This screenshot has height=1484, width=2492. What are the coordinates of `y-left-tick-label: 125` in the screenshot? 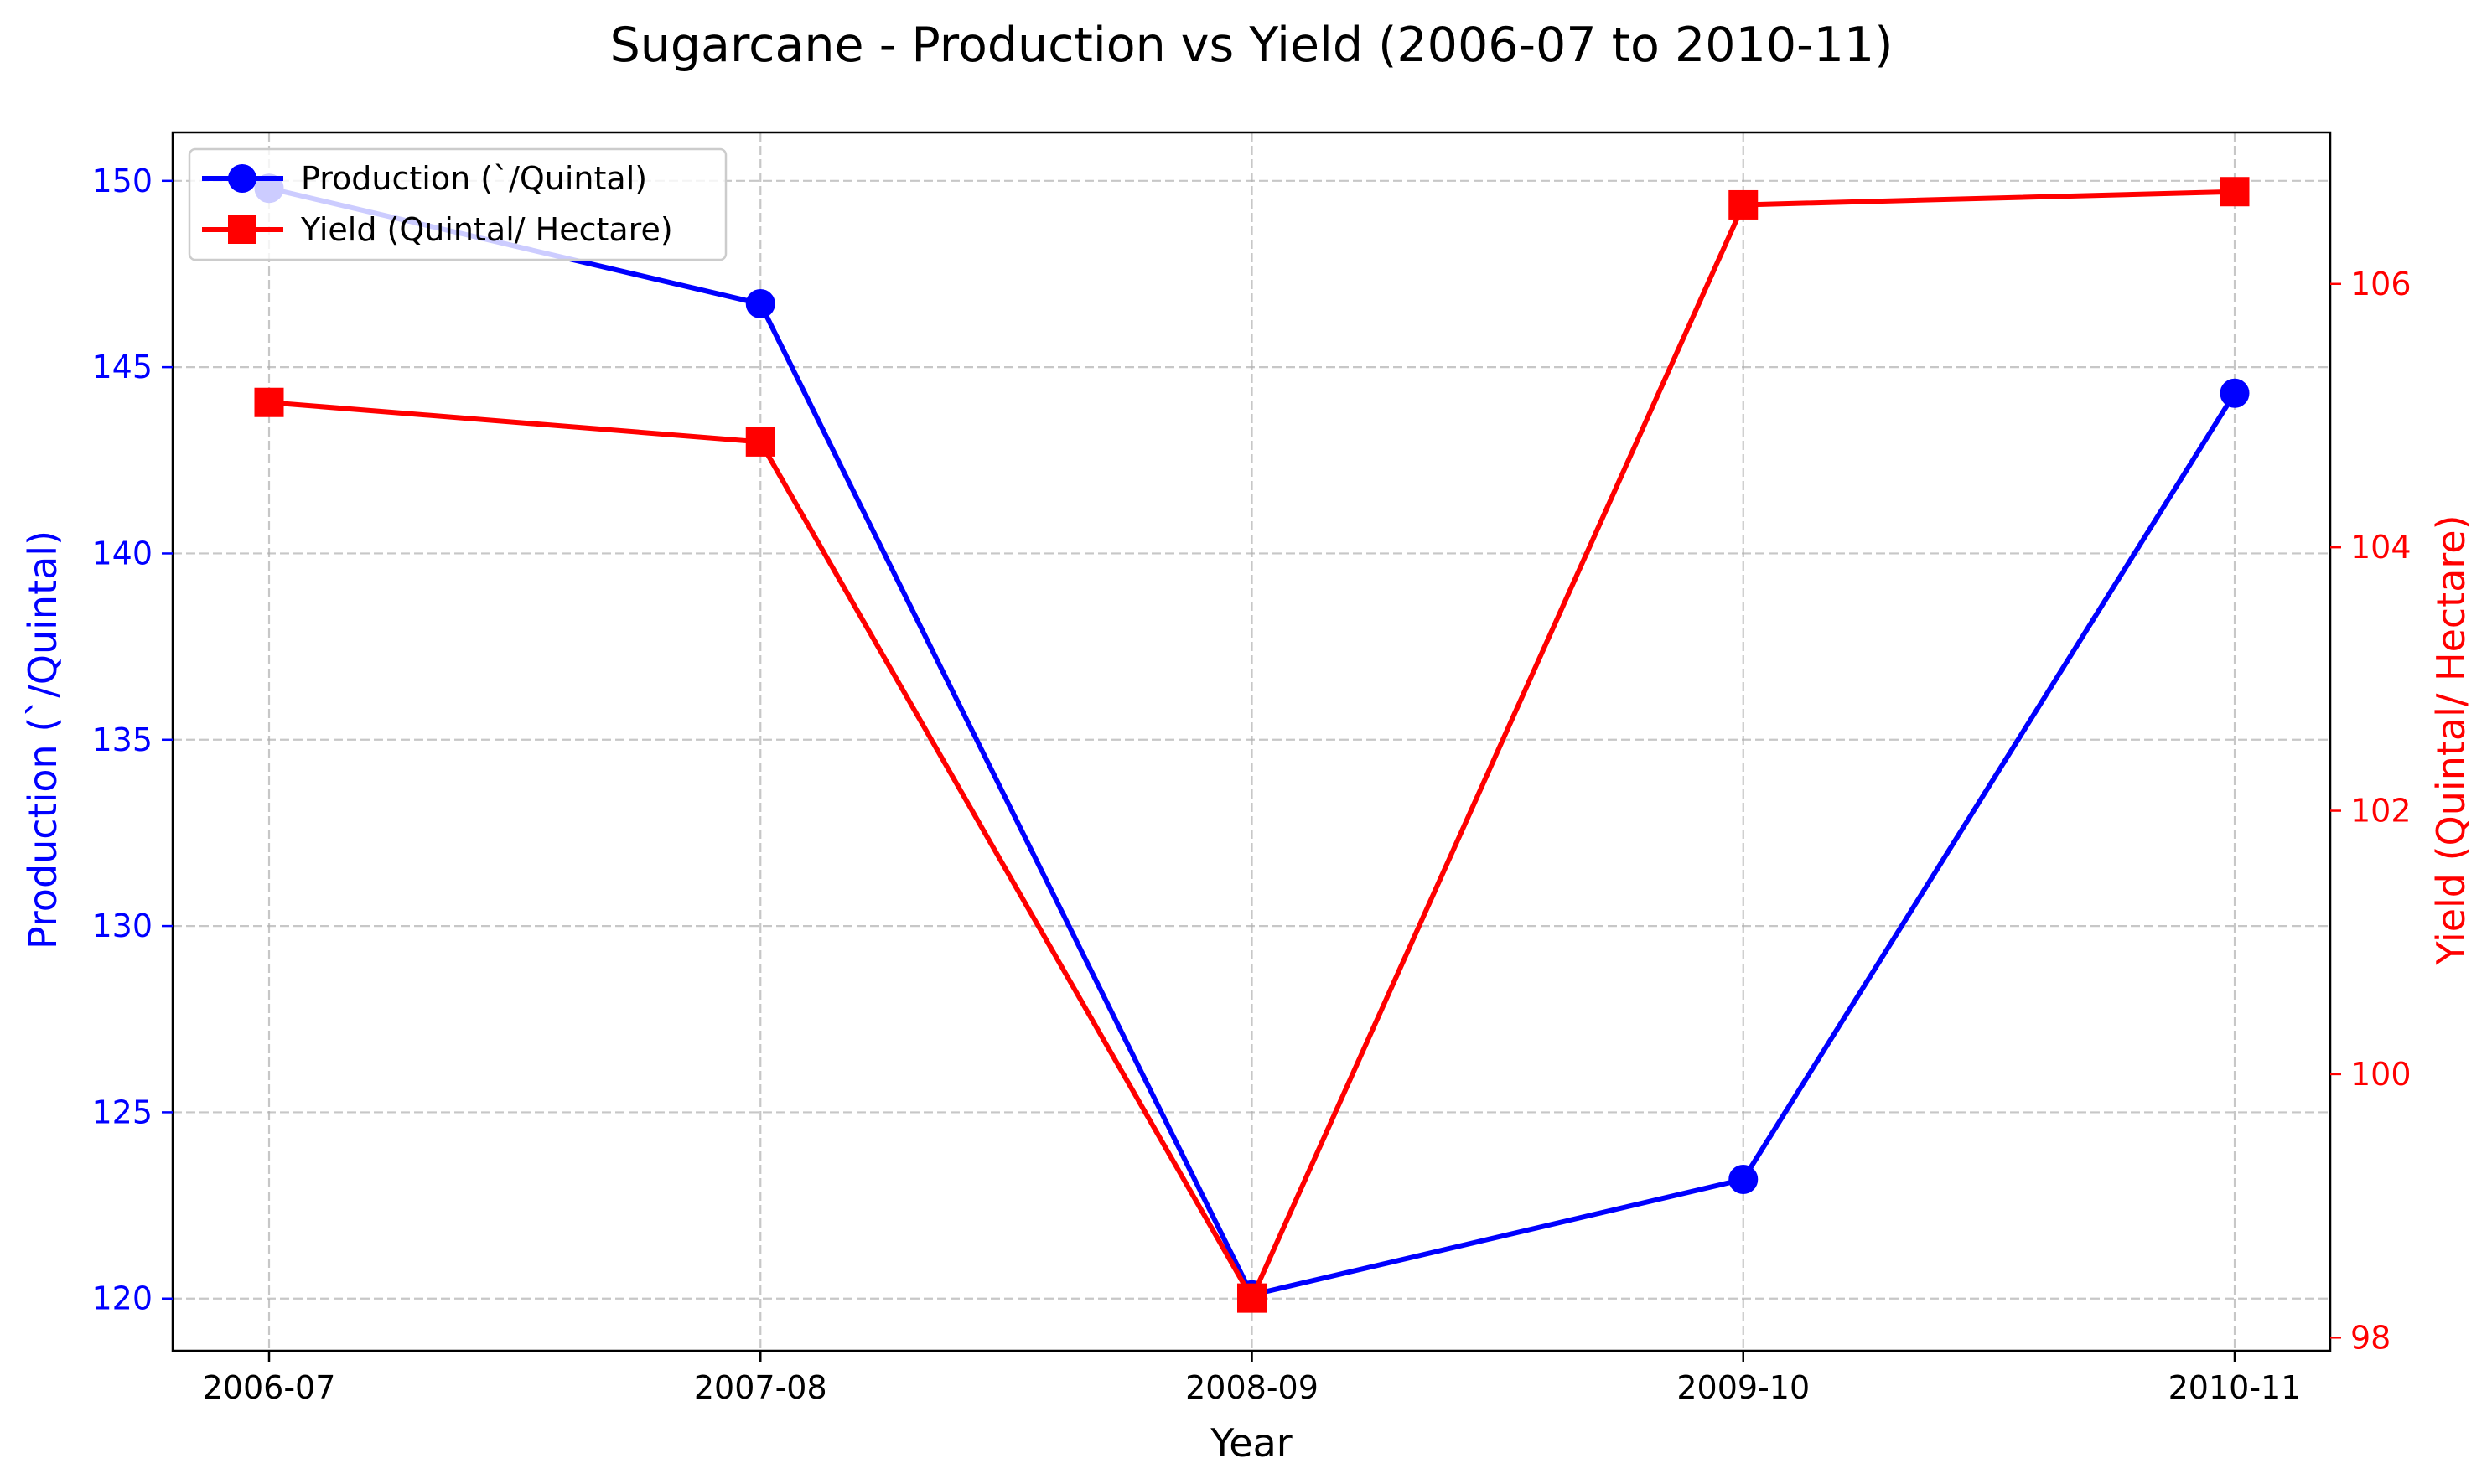 It's located at (122, 1112).